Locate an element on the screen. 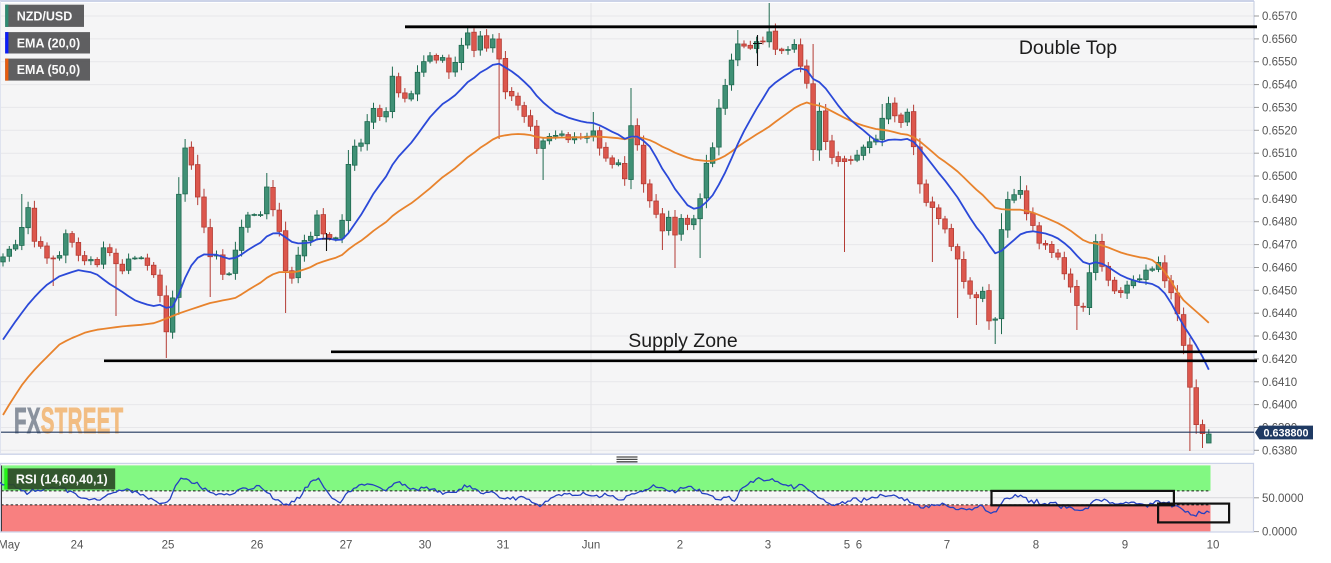  svg-text: 0.6470 is located at coordinates (1279, 246).